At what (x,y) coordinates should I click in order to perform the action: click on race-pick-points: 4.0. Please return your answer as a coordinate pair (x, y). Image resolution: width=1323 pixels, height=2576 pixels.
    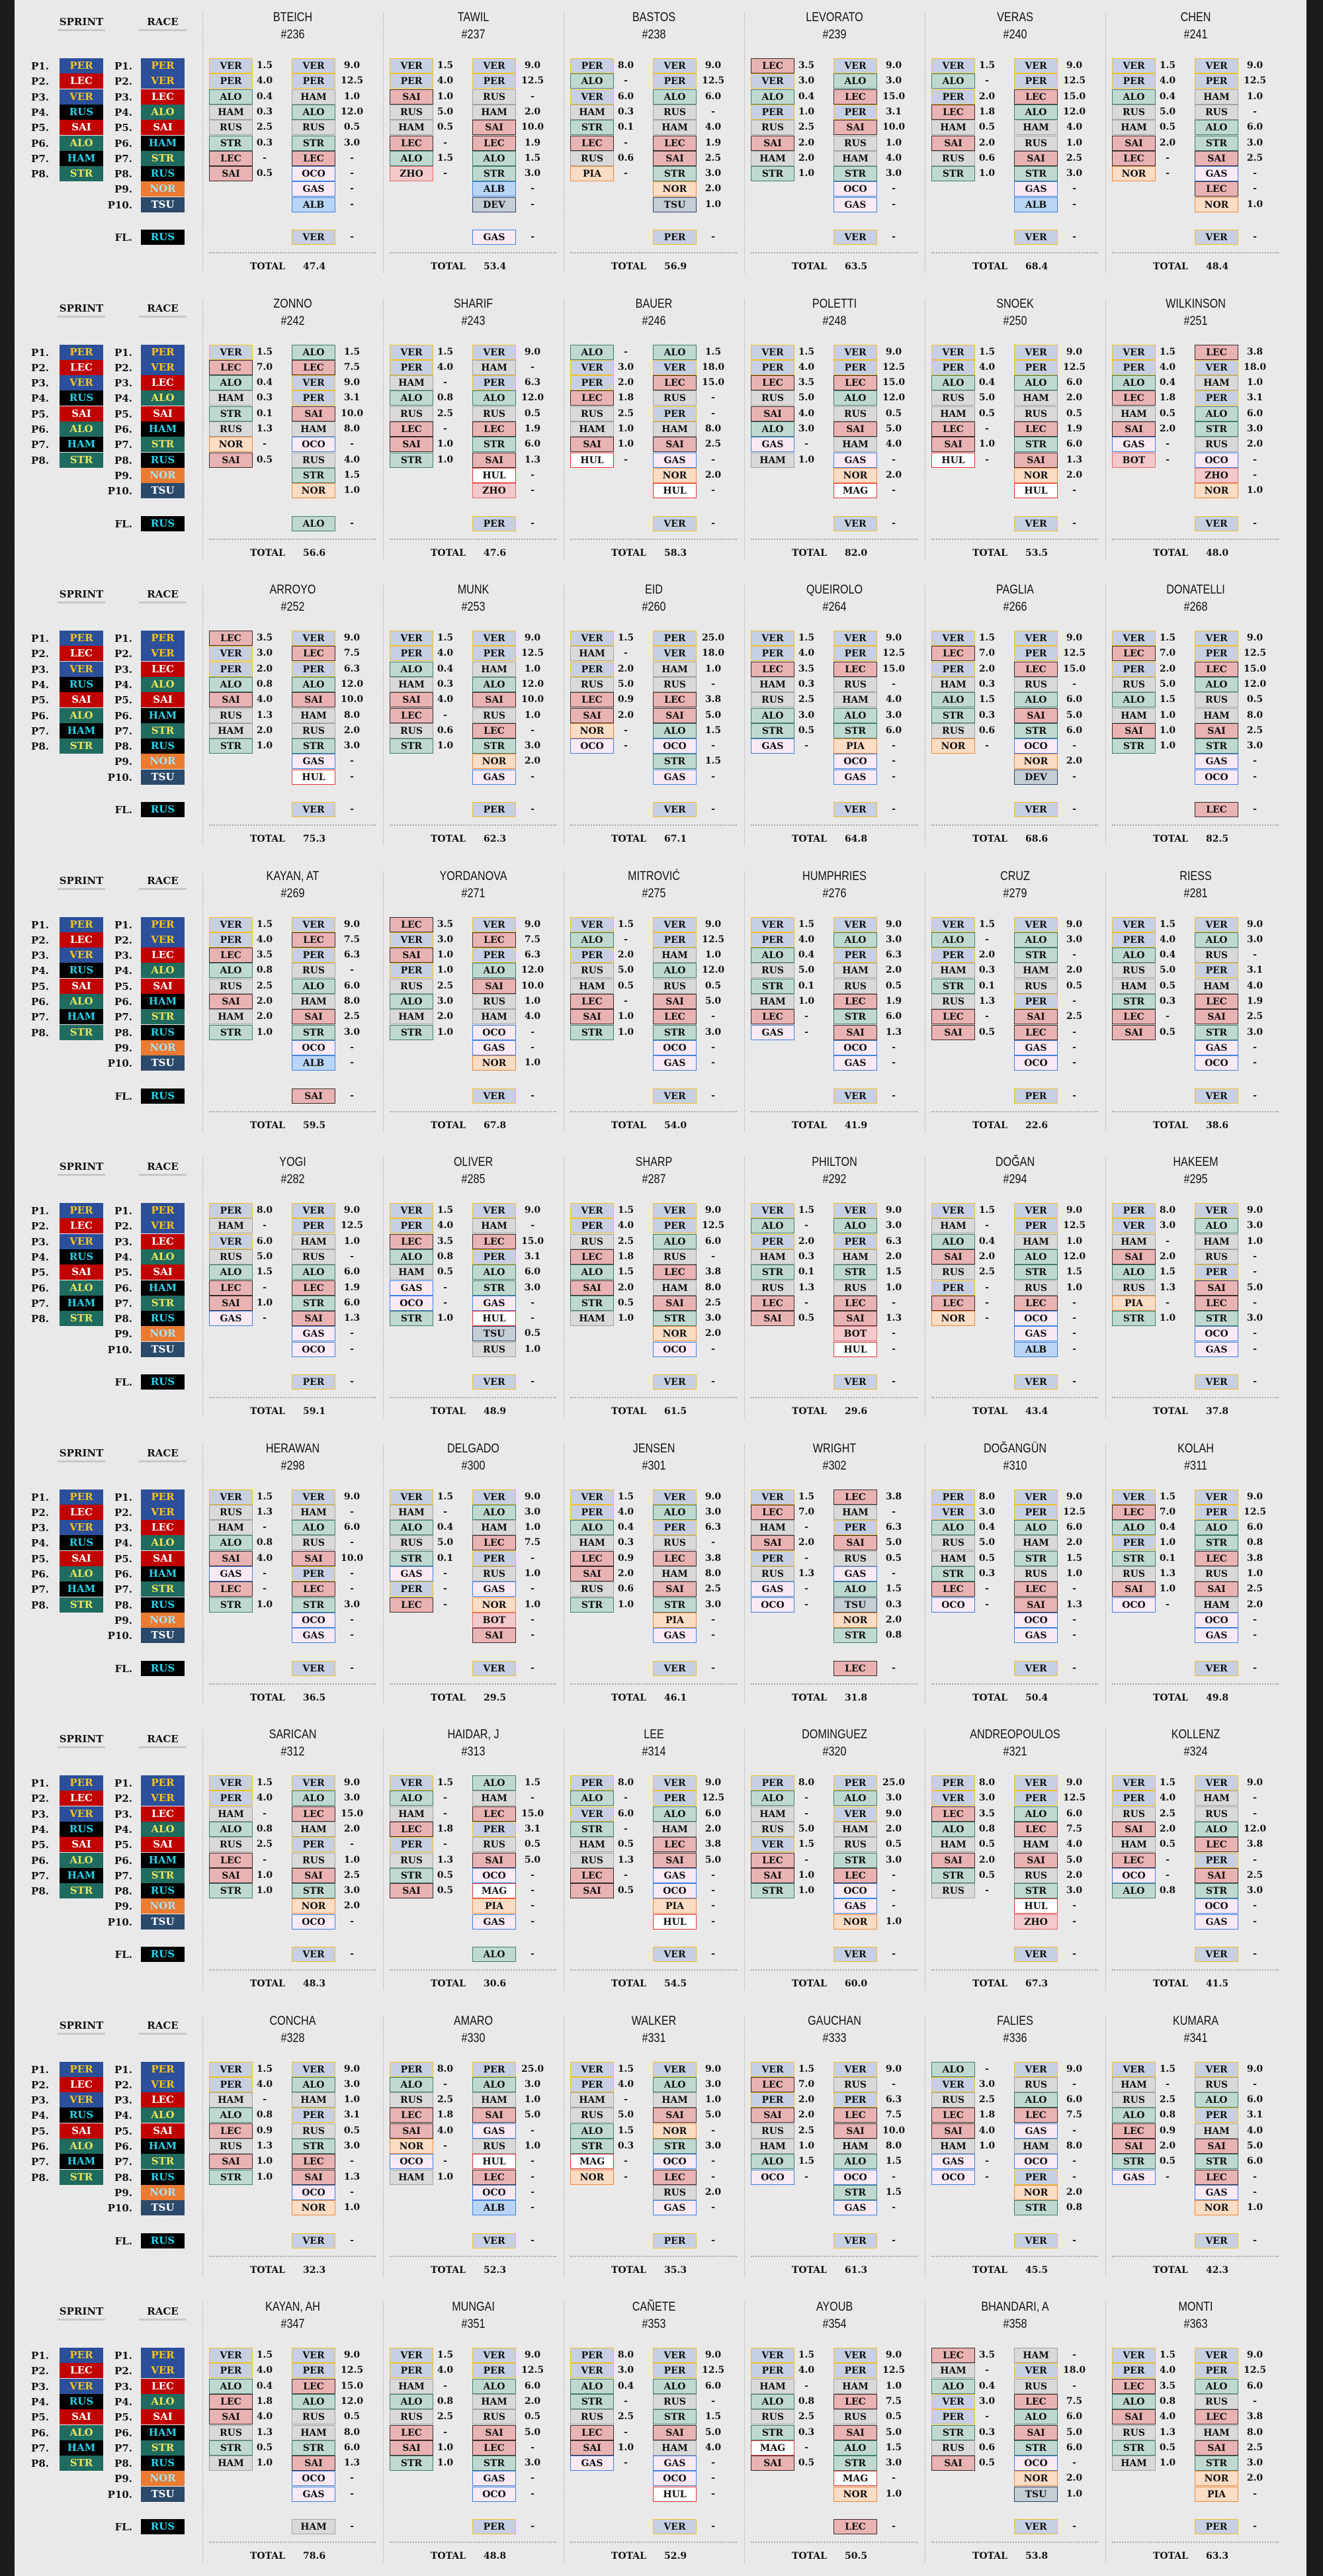
    Looking at the image, I should click on (352, 459).